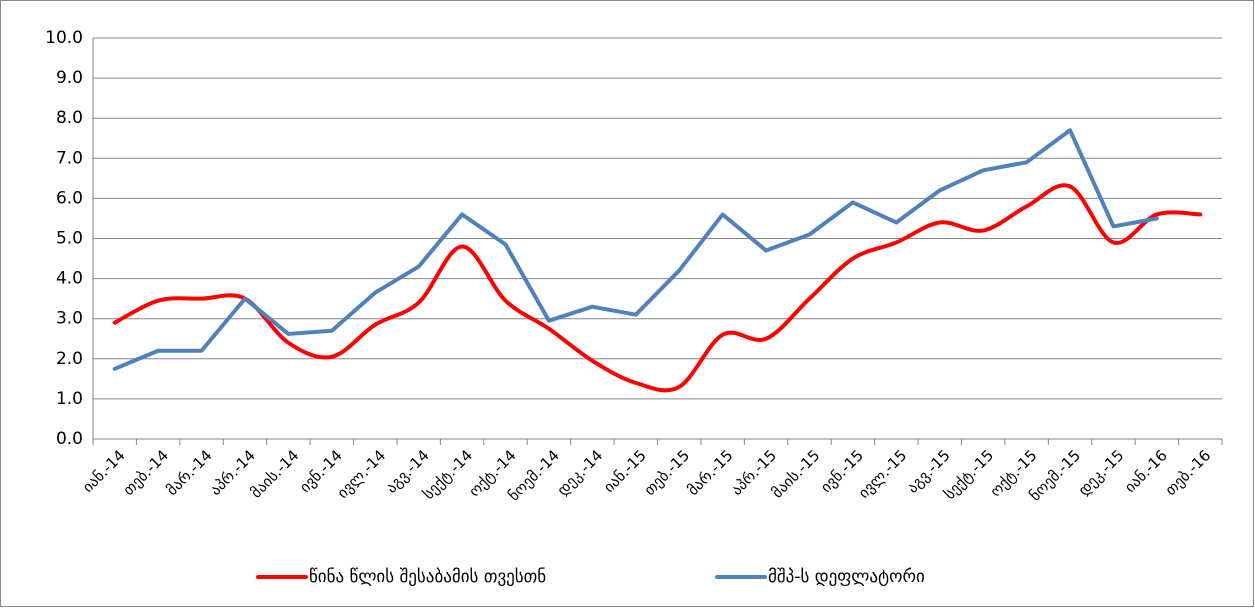  Describe the element at coordinates (69, 78) in the screenshot. I see `y-tick-label: 9.0` at that location.